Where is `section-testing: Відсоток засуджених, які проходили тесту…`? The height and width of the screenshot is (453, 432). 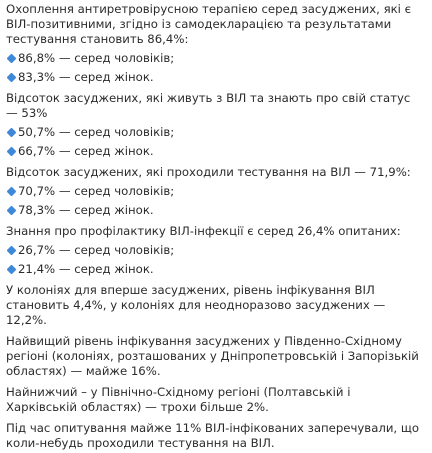
section-testing: Відсоток засуджених, які проходили тесту… is located at coordinates (208, 172).